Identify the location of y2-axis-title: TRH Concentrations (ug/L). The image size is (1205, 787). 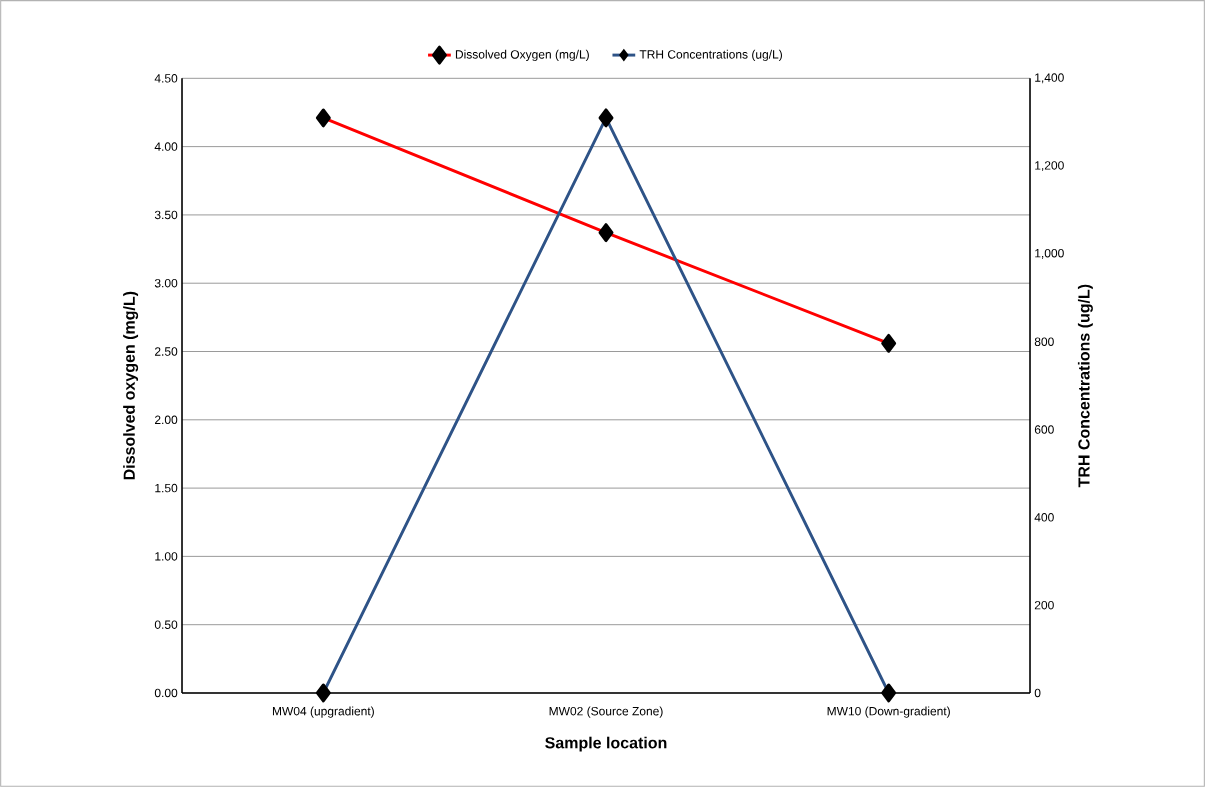
(1085, 386).